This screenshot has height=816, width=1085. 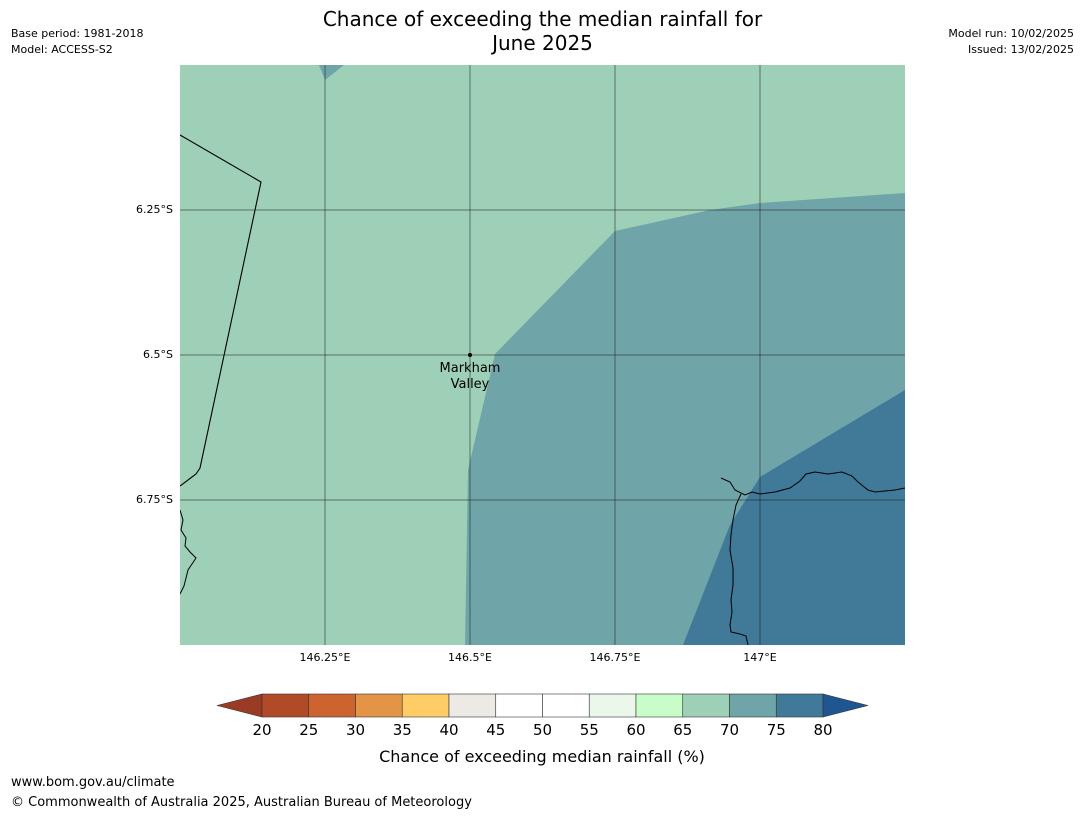 I want to click on lon-label-146-5: 146.5°E, so click(x=470, y=657).